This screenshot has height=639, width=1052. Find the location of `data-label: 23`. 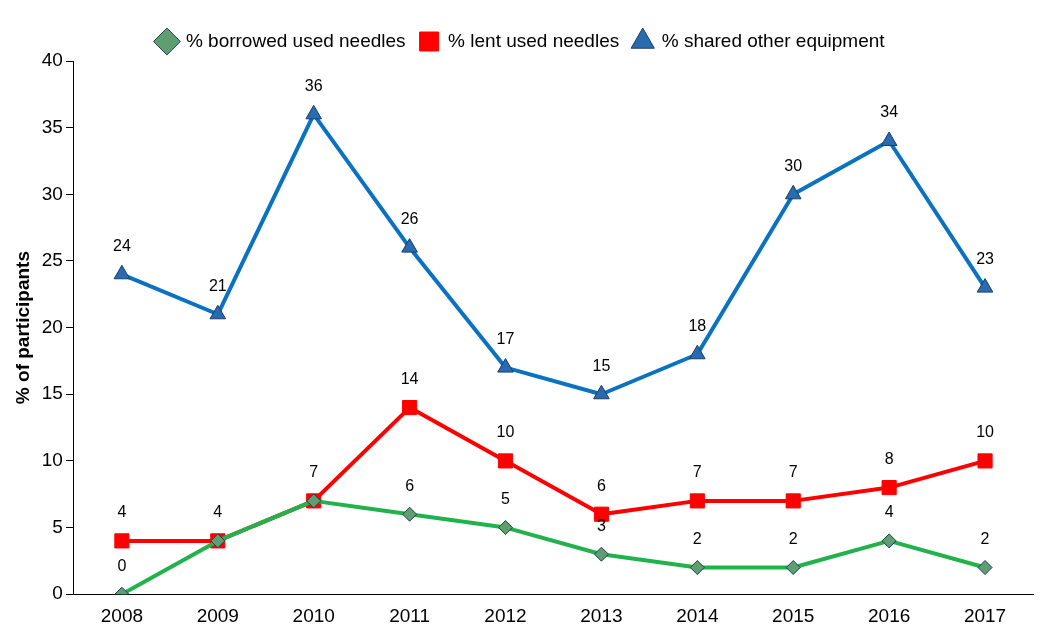

data-label: 23 is located at coordinates (985, 259).